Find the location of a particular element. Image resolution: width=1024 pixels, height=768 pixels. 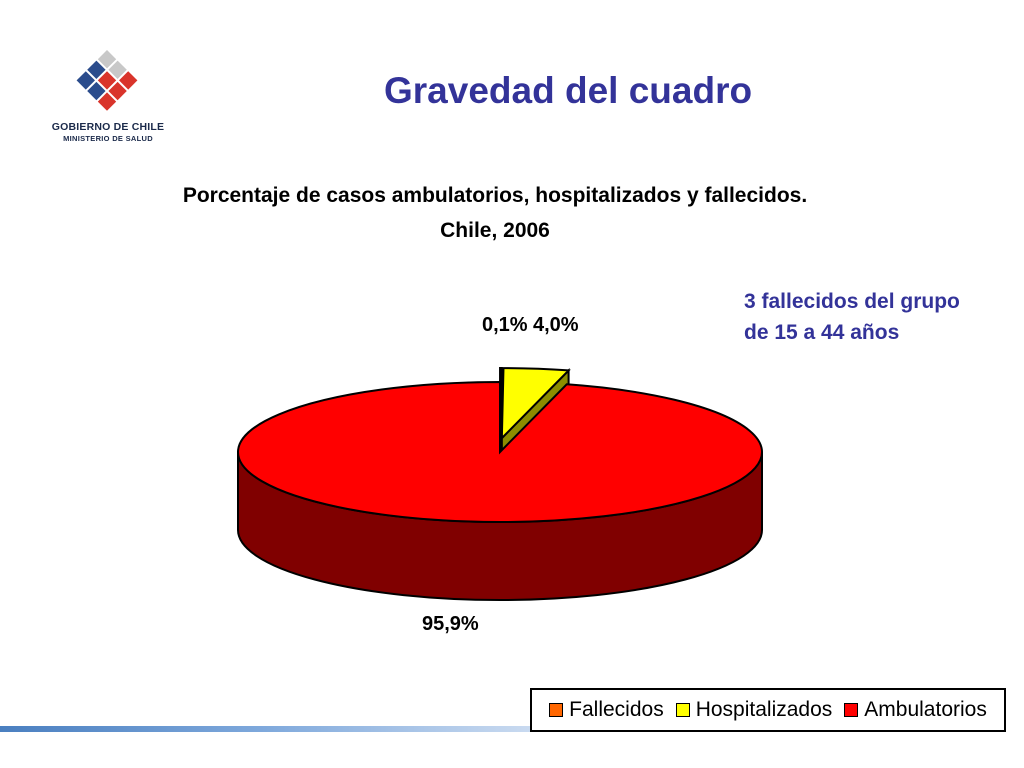

annotation-line1: 3 fallecidos del grupo is located at coordinates (852, 301).